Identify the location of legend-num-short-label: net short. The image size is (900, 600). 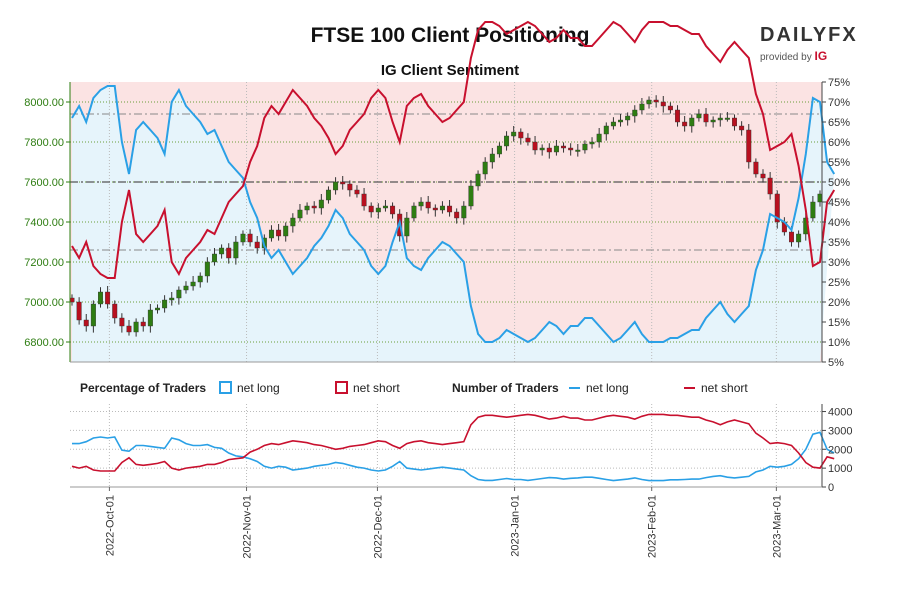
(724, 388).